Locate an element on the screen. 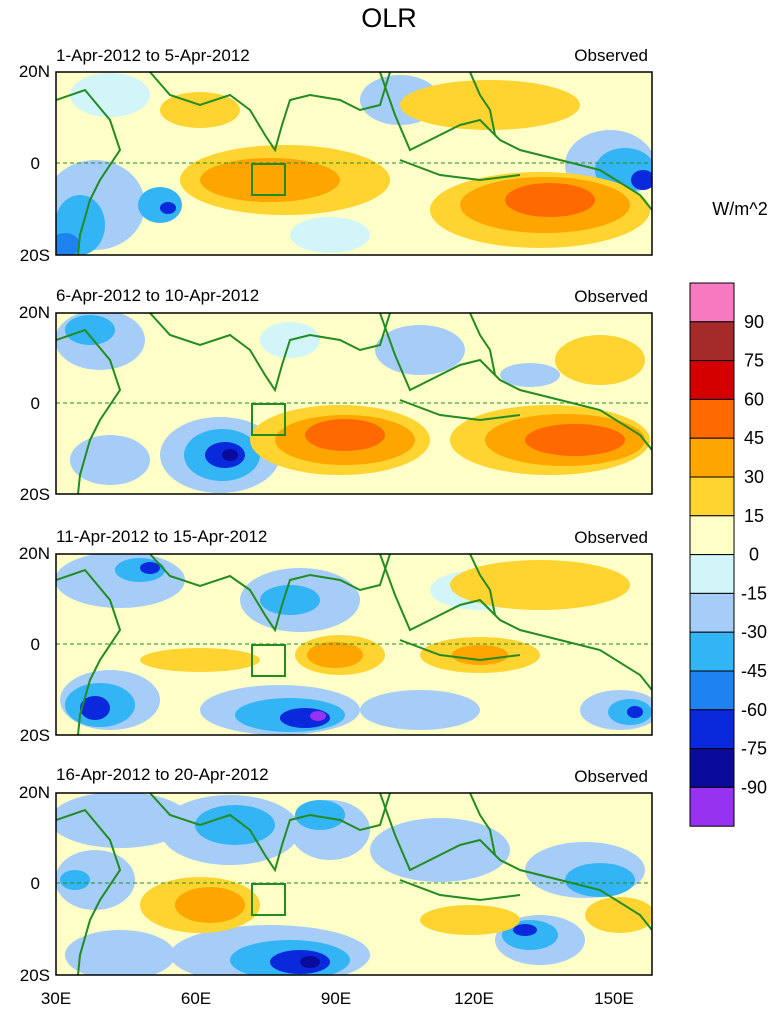 This screenshot has width=778, height=1012. panel-1-legend-label: Observed is located at coordinates (611, 55).